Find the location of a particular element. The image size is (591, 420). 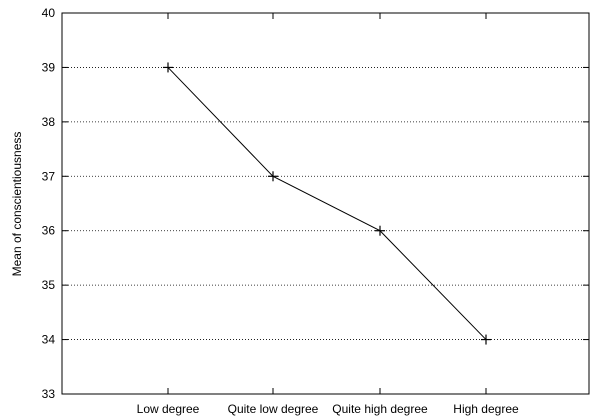

y-tick-label: 37 is located at coordinates (49, 176).